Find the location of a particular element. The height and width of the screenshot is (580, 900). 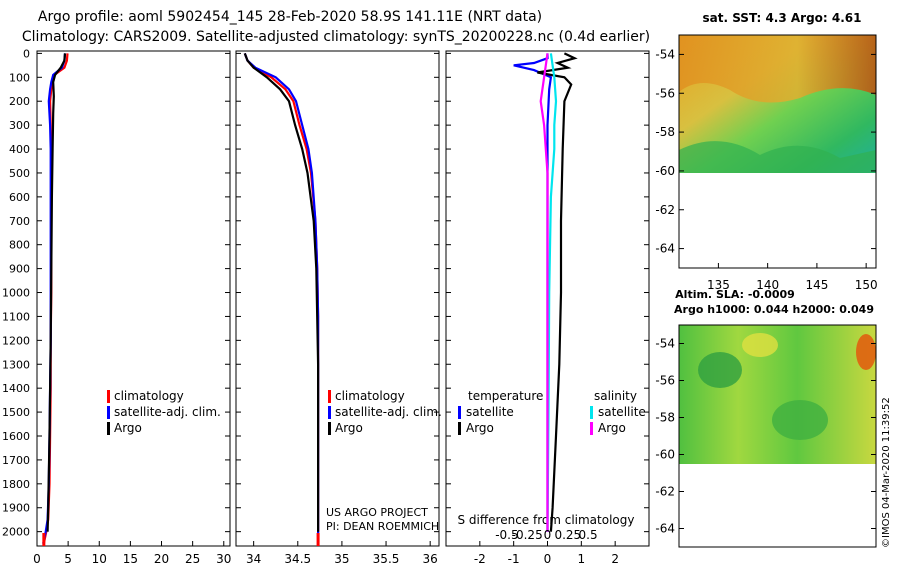

diff-salinity-tick-label: 0.5 is located at coordinates (588, 535).